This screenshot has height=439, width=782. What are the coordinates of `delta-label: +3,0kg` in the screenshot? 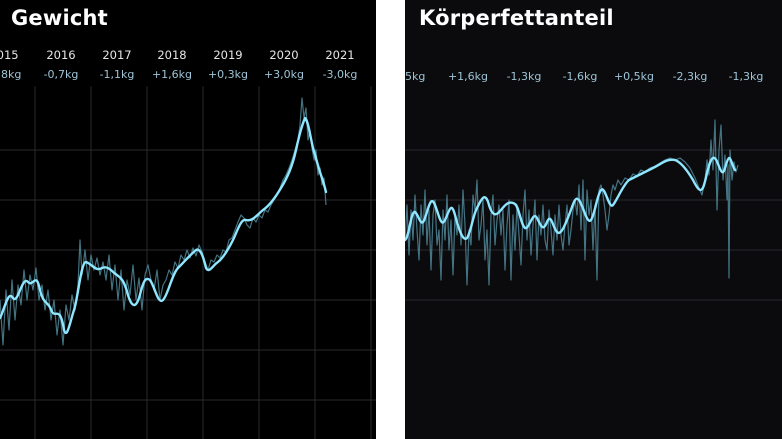 It's located at (284, 74).